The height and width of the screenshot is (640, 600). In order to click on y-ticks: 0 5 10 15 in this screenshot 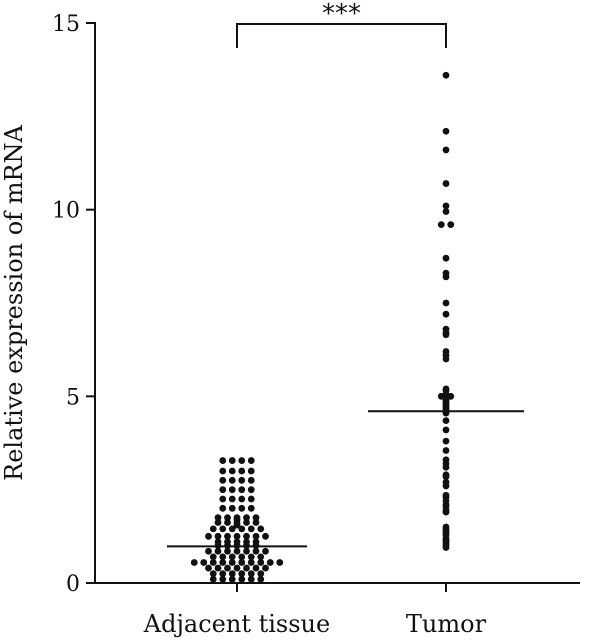, I will do `click(73, 304)`.